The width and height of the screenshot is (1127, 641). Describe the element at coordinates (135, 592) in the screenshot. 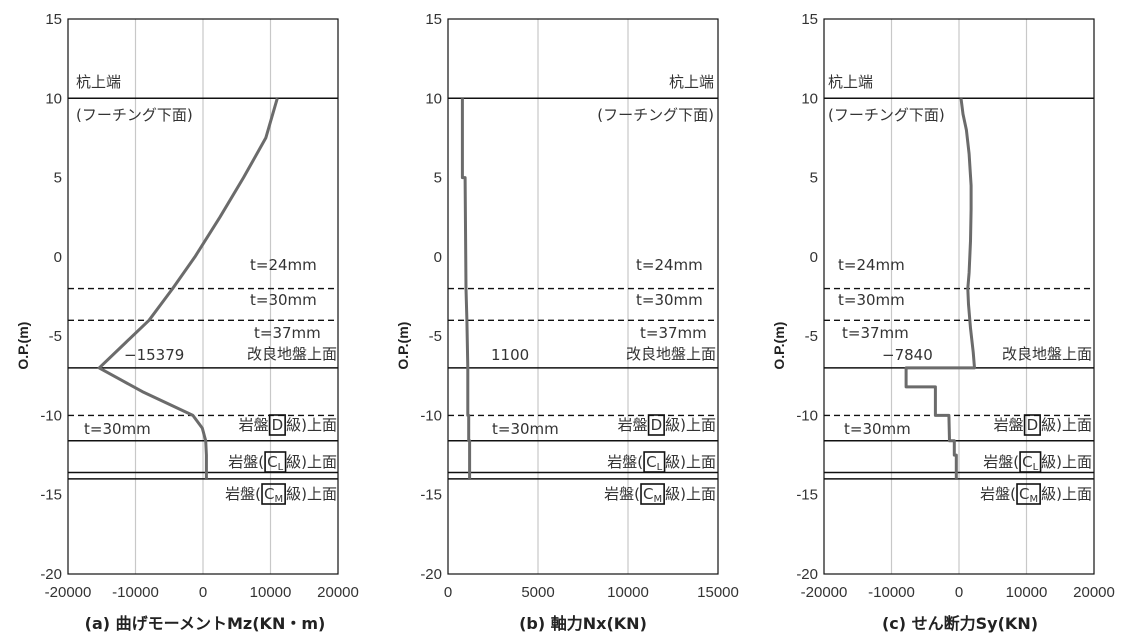

I see `x-tick-label: -10000` at that location.